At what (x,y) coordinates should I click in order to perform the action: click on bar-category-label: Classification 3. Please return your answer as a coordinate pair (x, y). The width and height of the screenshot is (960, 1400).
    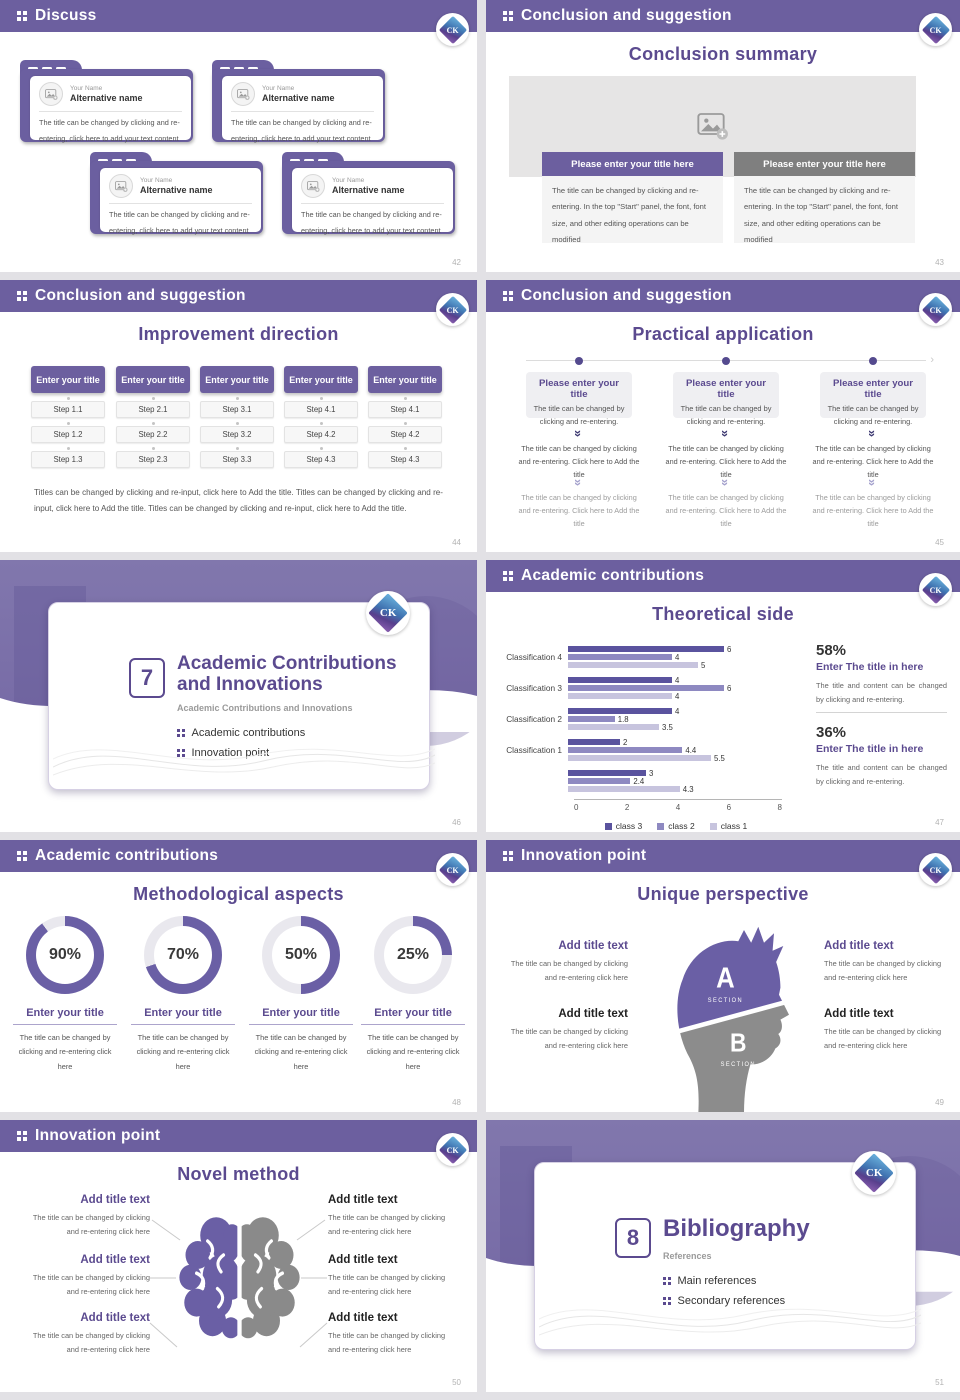
    Looking at the image, I should click on (534, 688).